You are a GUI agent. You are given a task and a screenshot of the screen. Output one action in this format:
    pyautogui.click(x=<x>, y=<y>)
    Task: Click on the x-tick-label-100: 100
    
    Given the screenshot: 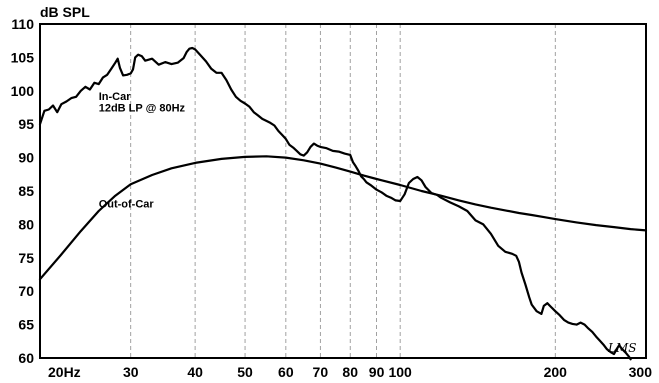 What is the action you would take?
    pyautogui.click(x=400, y=372)
    